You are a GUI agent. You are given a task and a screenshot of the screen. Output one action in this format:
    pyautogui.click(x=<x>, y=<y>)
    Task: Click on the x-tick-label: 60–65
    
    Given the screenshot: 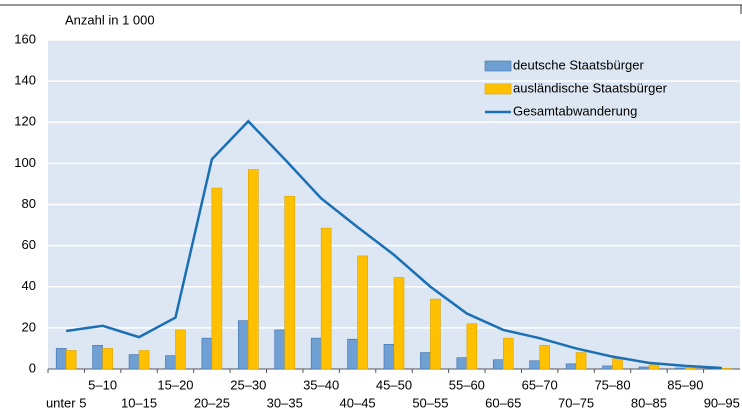 What is the action you would take?
    pyautogui.click(x=503, y=402)
    